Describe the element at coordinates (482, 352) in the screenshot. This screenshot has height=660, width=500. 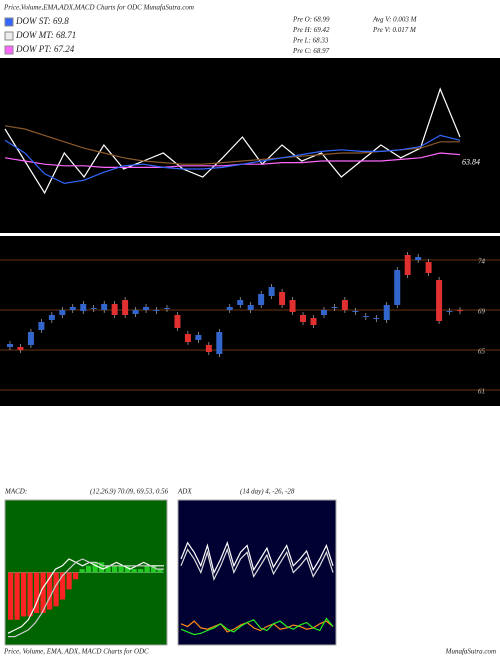
I see `y-tick-label: 65` at that location.